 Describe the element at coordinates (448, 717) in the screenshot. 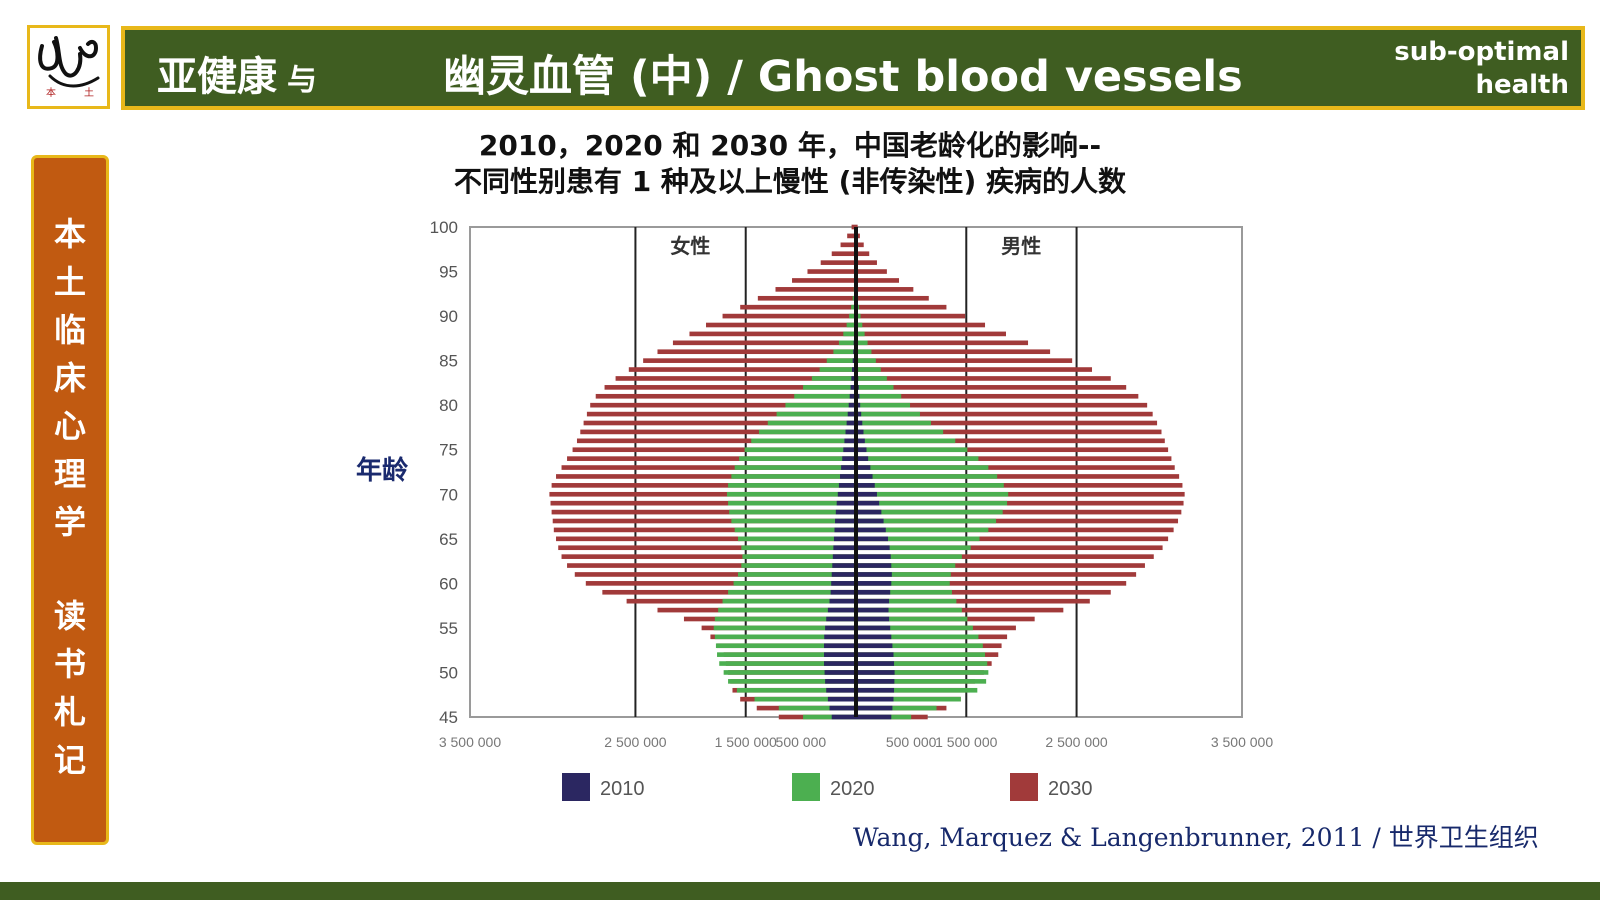

I see `y-tick-label: 45` at that location.